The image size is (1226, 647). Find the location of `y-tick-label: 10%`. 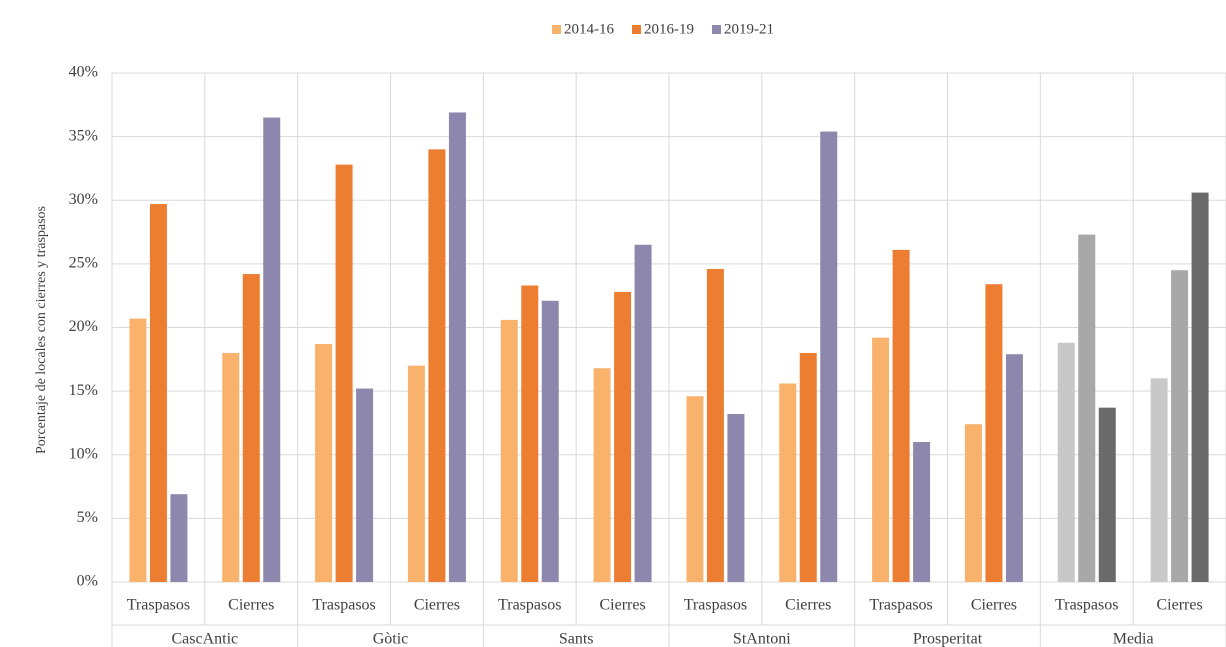

y-tick-label: 10% is located at coordinates (83, 453).